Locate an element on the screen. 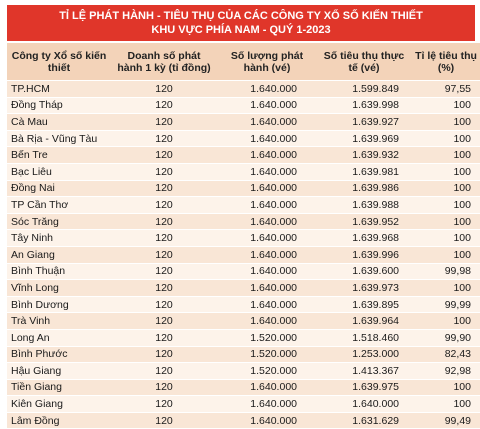 This screenshot has width=480, height=429. cell-sold-tickets: 1.639.968 is located at coordinates (364, 238).